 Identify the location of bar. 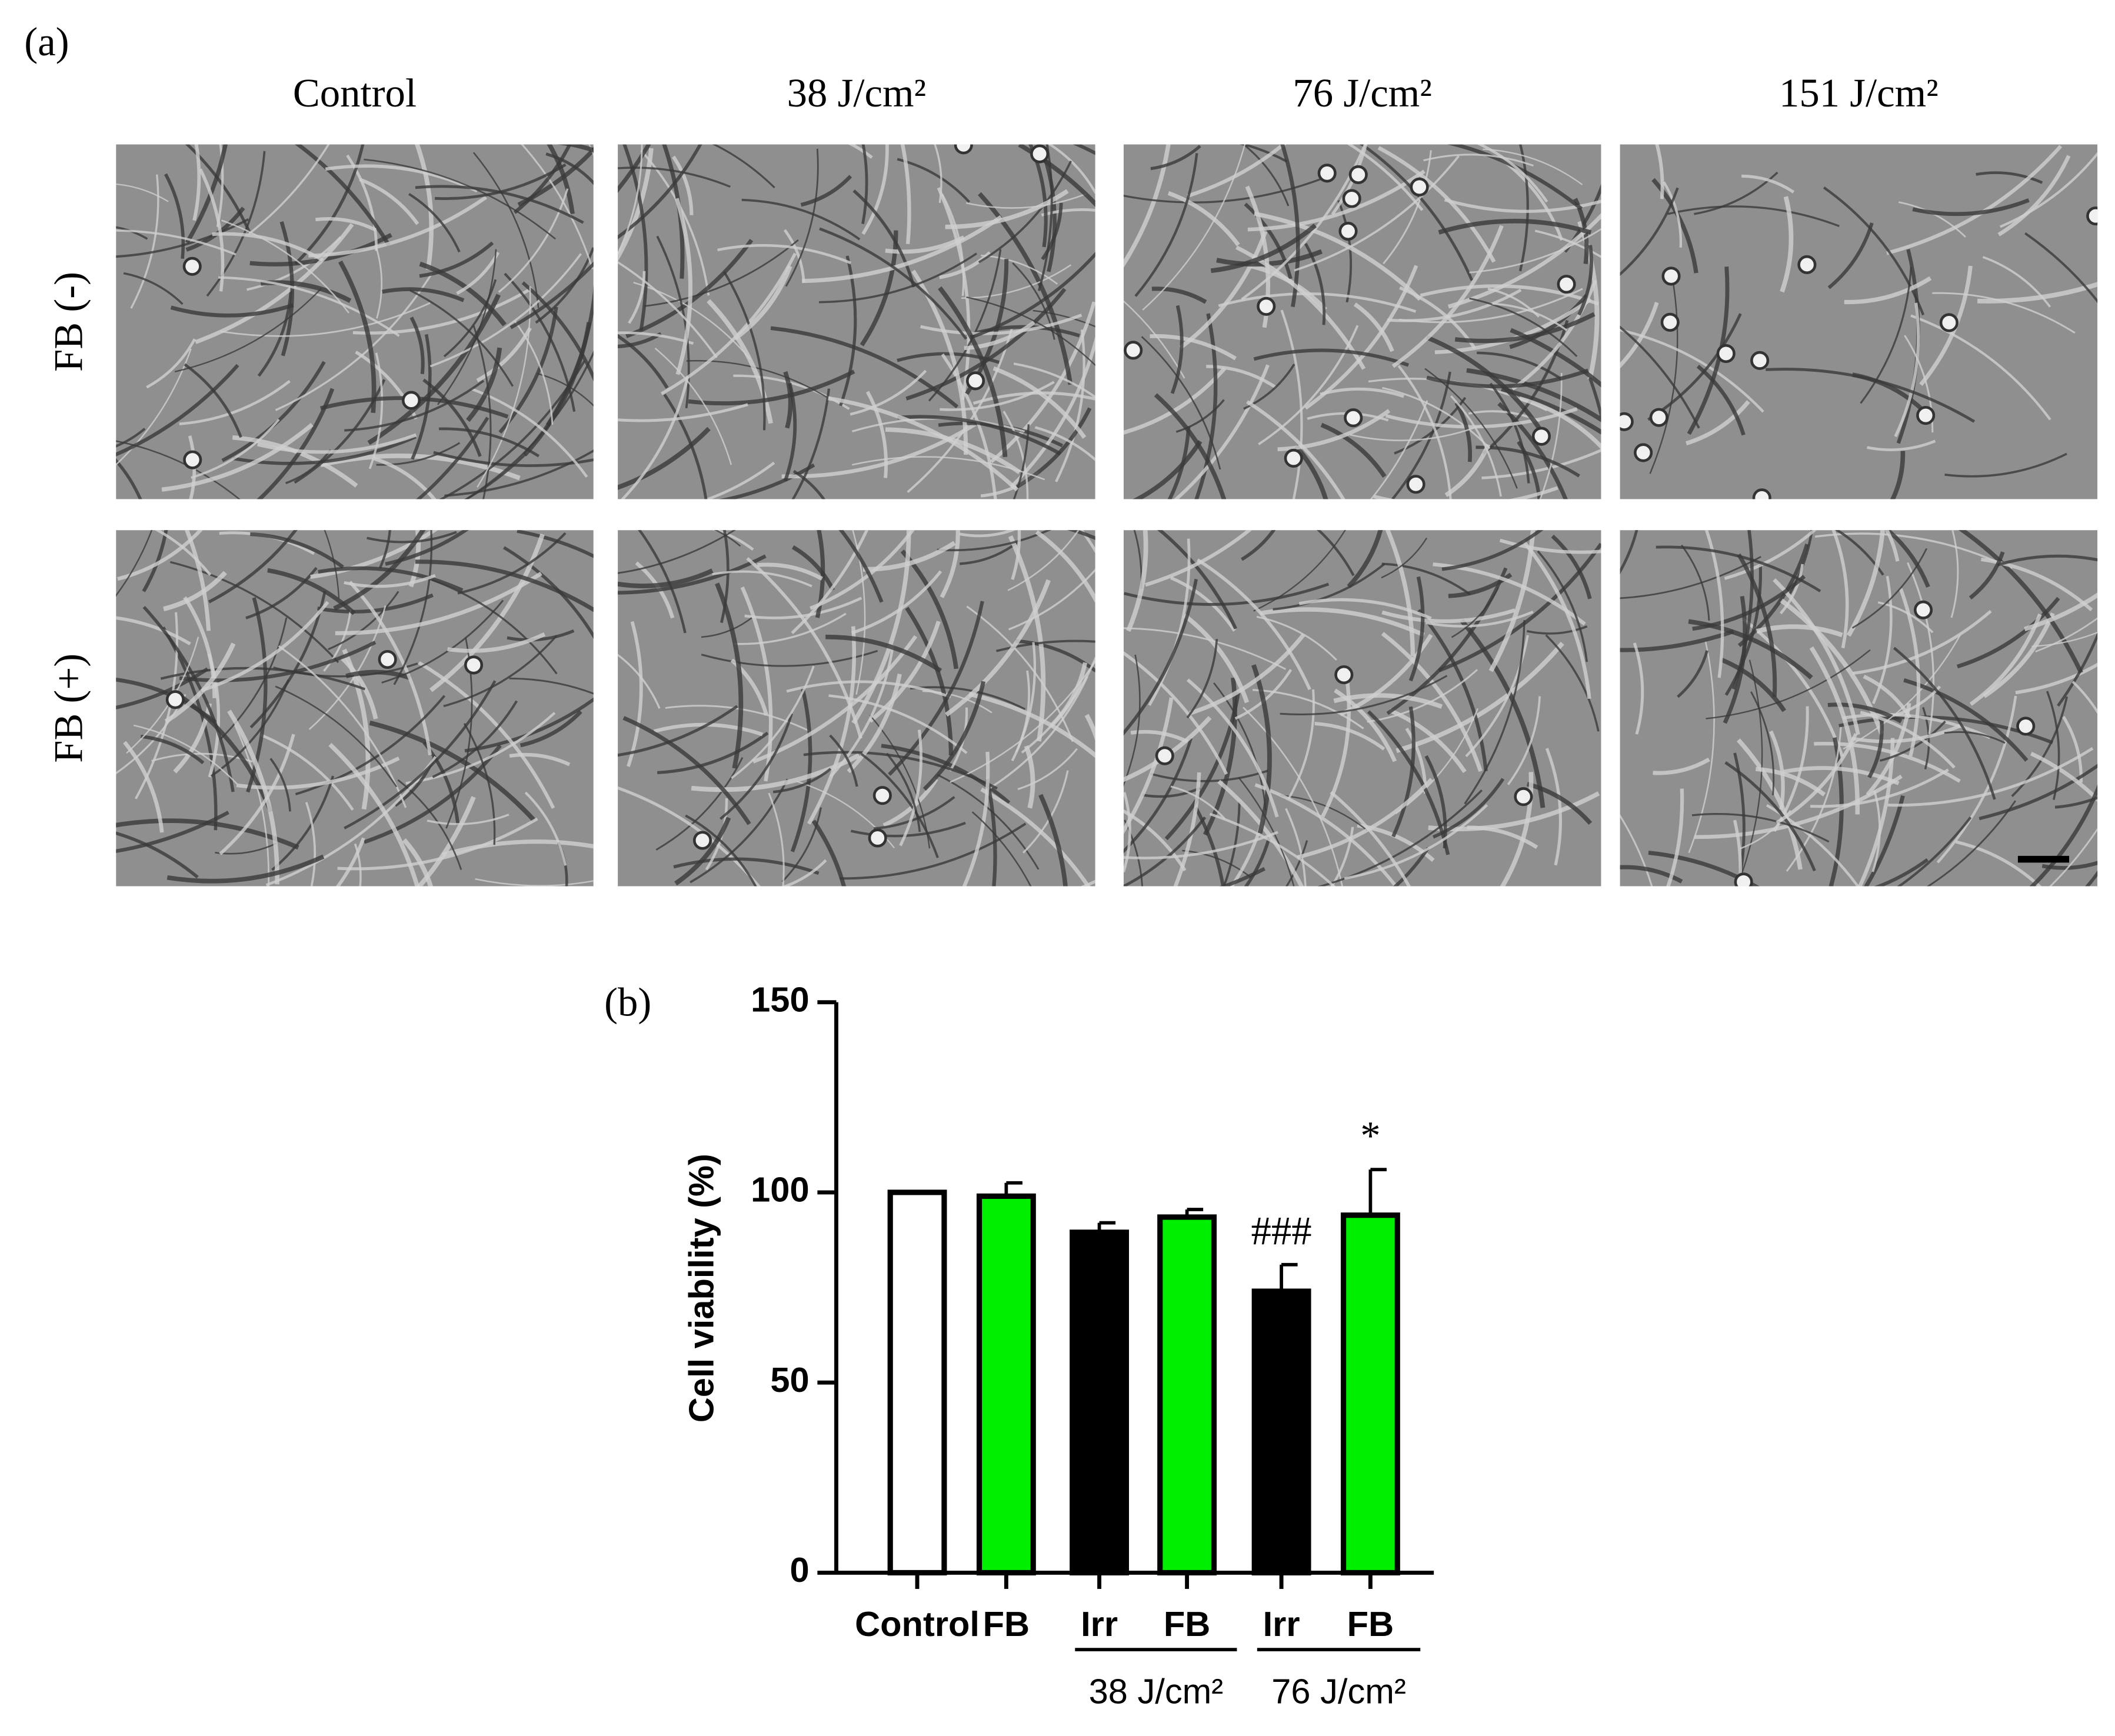
(917, 1382).